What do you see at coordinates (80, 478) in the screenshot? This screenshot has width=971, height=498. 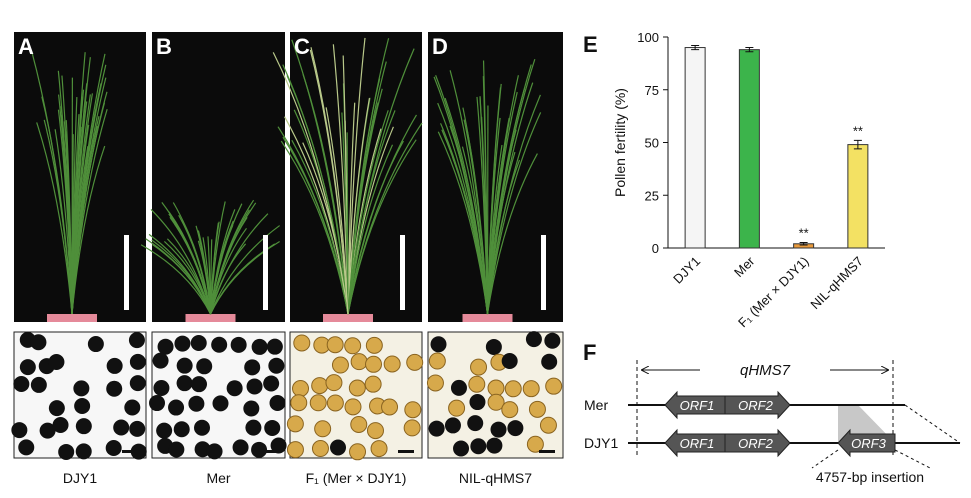 I see `caption: DJY1` at bounding box center [80, 478].